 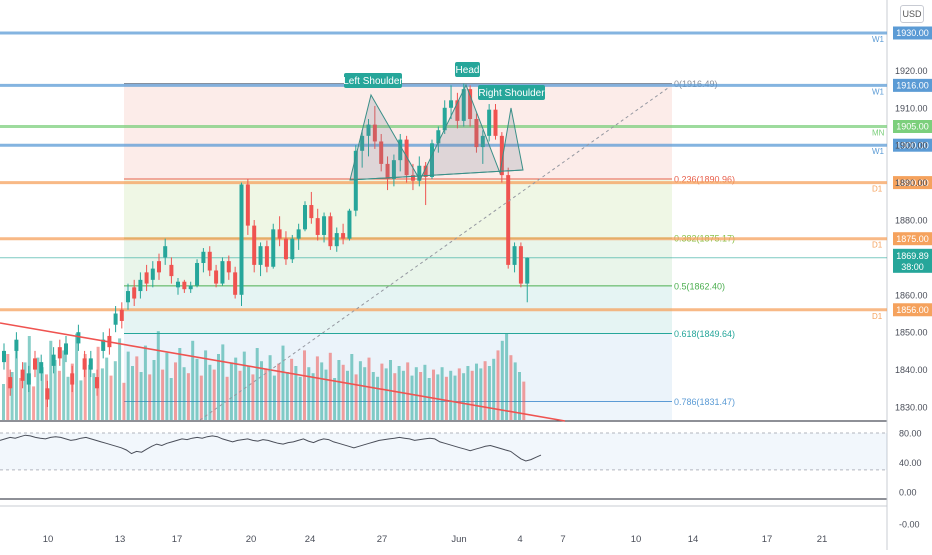 What do you see at coordinates (436, 175) in the screenshot?
I see `neckline` at bounding box center [436, 175].